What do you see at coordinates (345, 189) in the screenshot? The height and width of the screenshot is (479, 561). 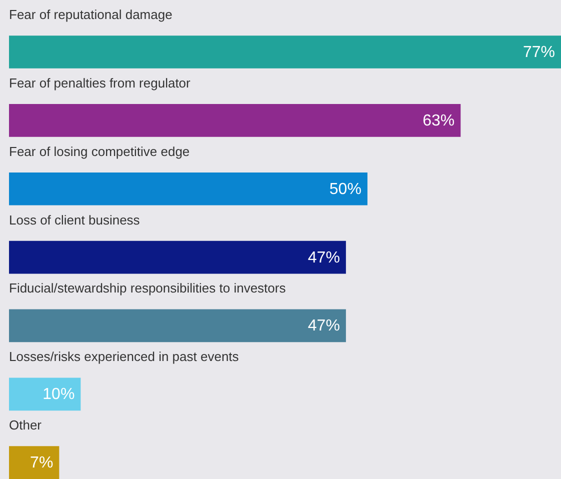 I see `data-label: 50%` at bounding box center [345, 189].